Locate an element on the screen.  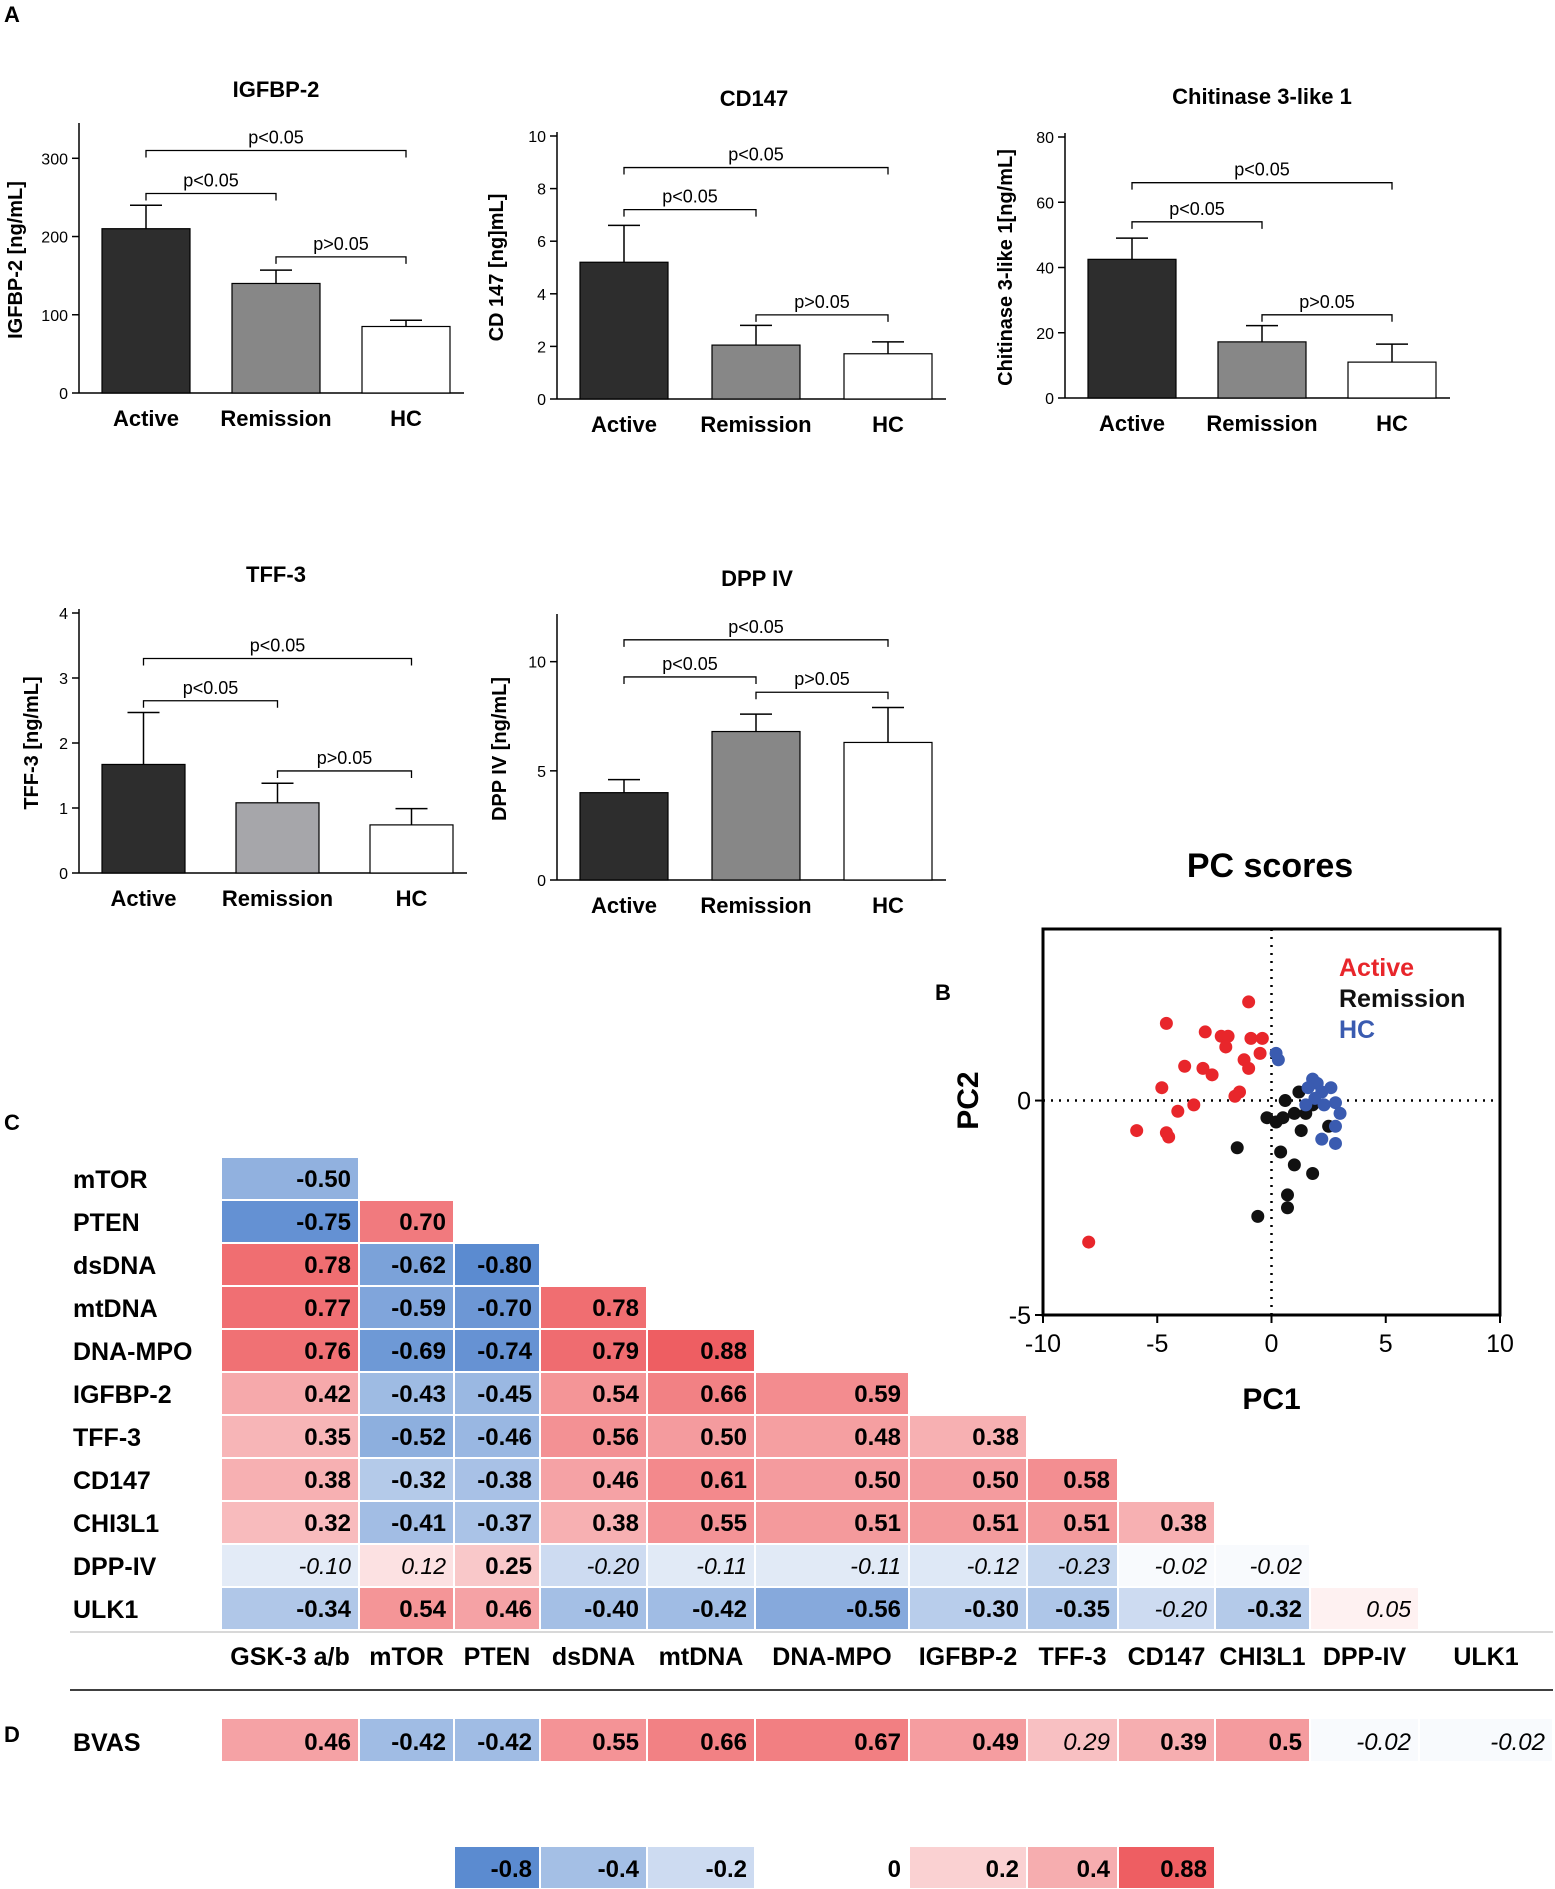
row-label: TFF-3 is located at coordinates (107, 1438).